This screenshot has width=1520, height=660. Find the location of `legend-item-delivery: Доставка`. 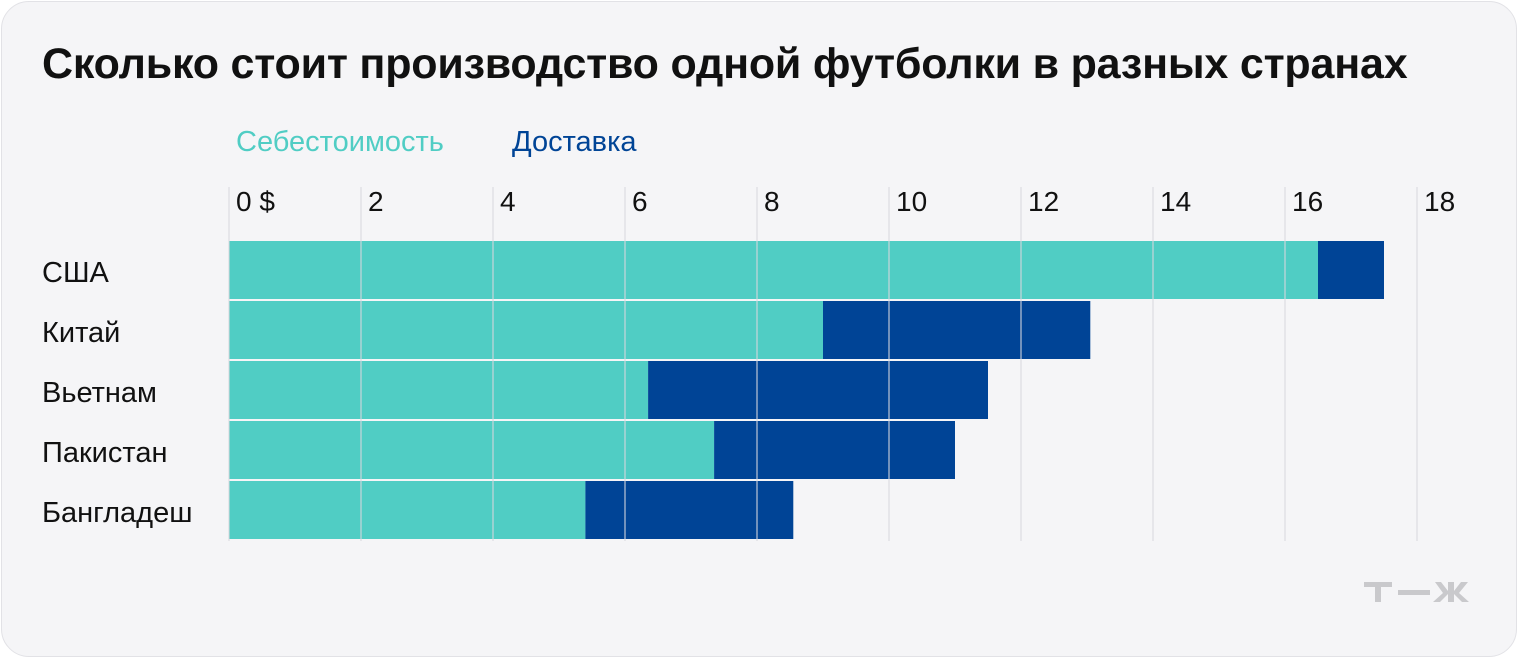

legend-item-delivery: Доставка is located at coordinates (574, 142).